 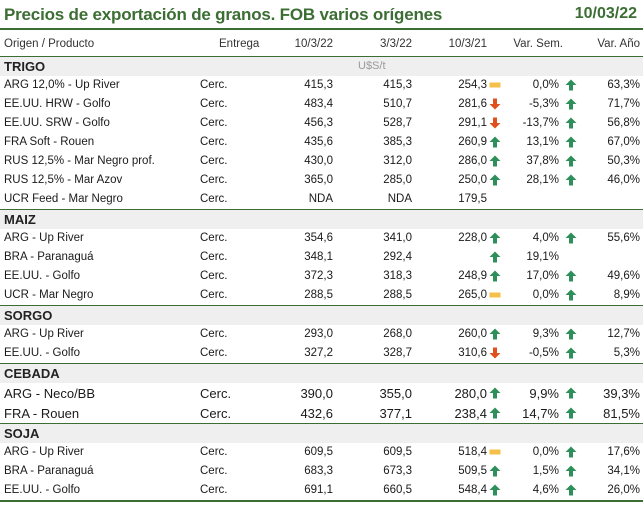 I want to click on price-last-week: 328,7, so click(x=397, y=353).